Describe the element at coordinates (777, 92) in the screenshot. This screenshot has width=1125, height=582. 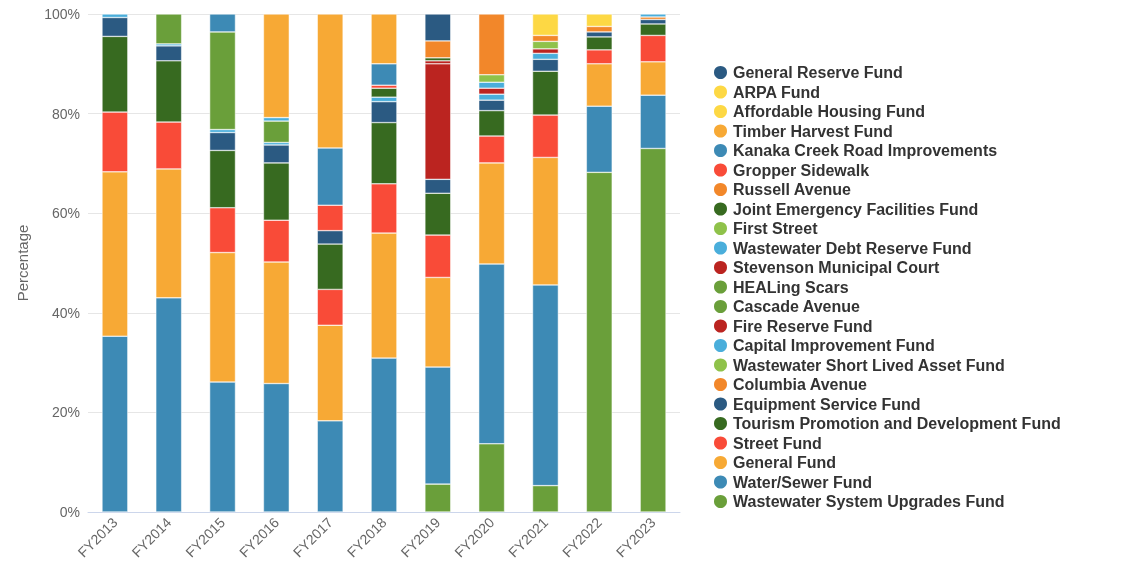
I see `legend-label: ARPA Fund` at that location.